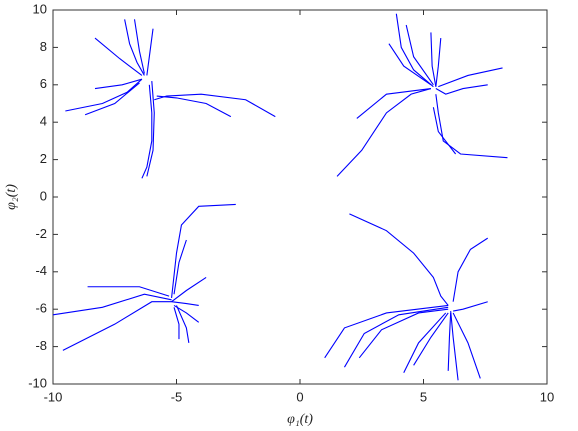 The image size is (578, 431). I want to click on y-tick-label: -2, so click(41, 233).